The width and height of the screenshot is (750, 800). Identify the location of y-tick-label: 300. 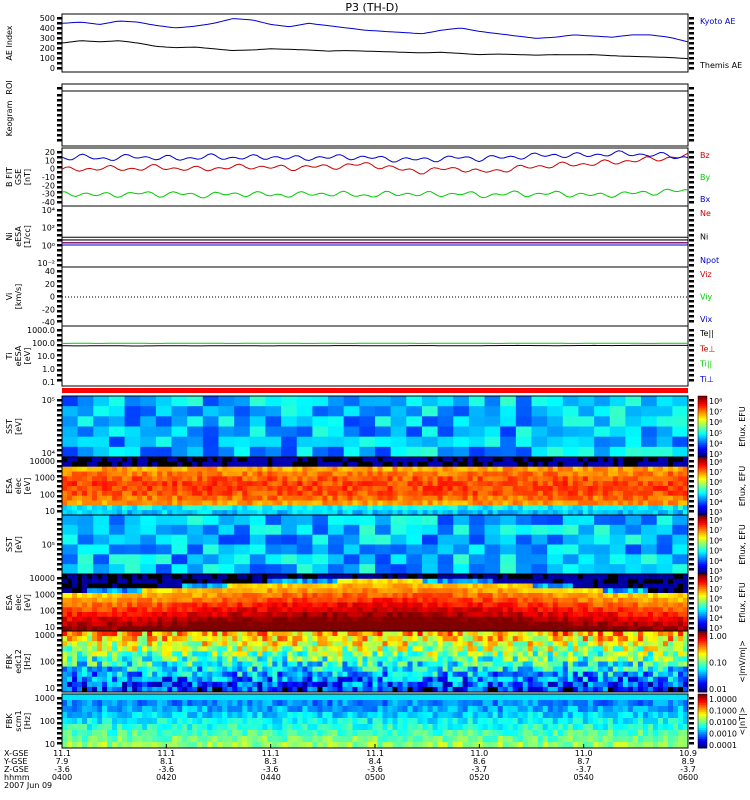
(47, 38).